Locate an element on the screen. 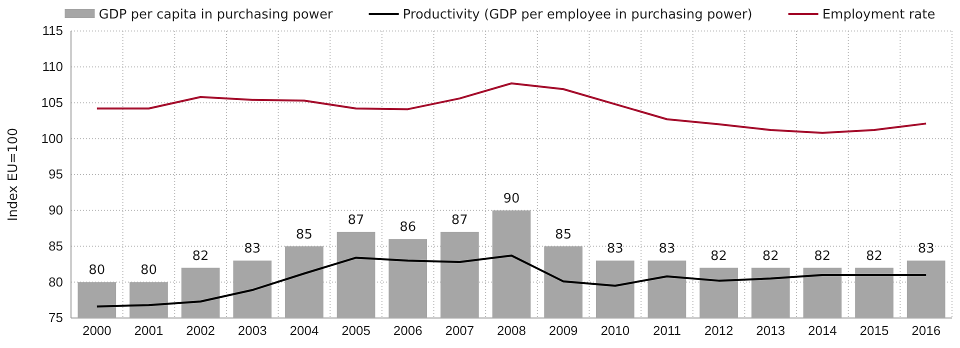 This screenshot has height=348, width=960. x-tick-label: 2015 is located at coordinates (874, 330).